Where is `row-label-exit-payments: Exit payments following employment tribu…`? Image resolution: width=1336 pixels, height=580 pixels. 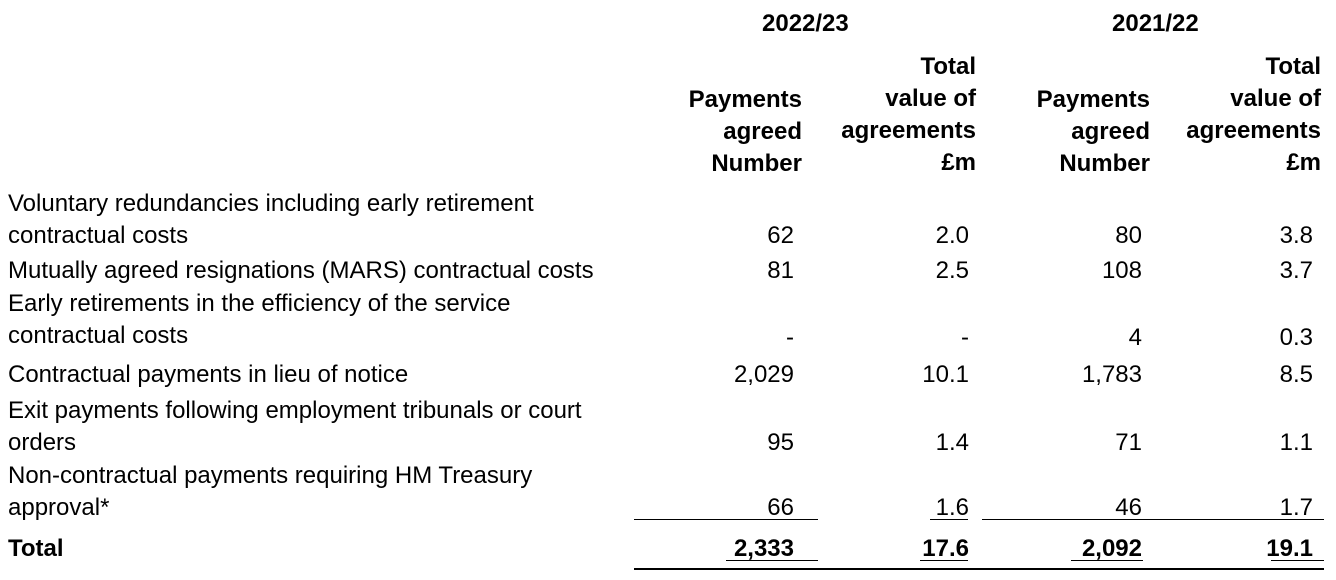 row-label-exit-payments: Exit payments following employment tribu… is located at coordinates (295, 426).